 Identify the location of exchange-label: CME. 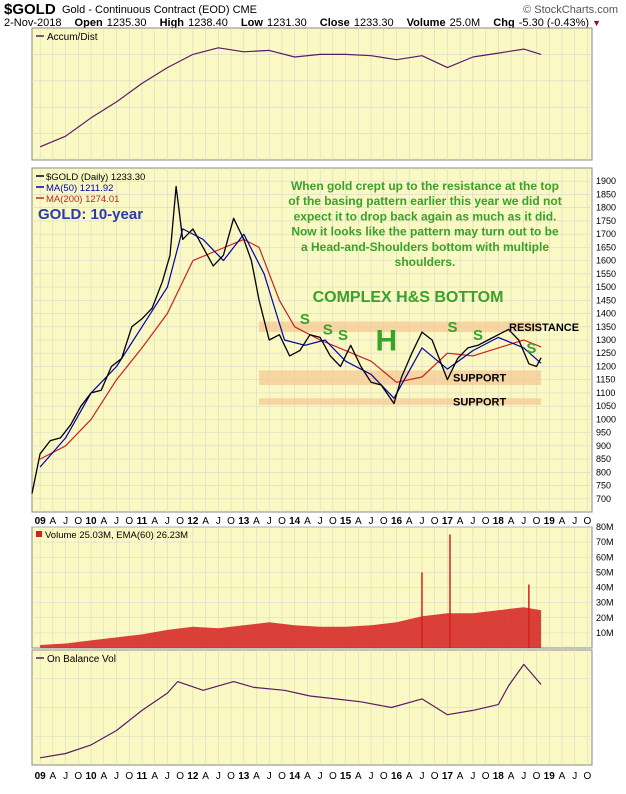
(245, 10).